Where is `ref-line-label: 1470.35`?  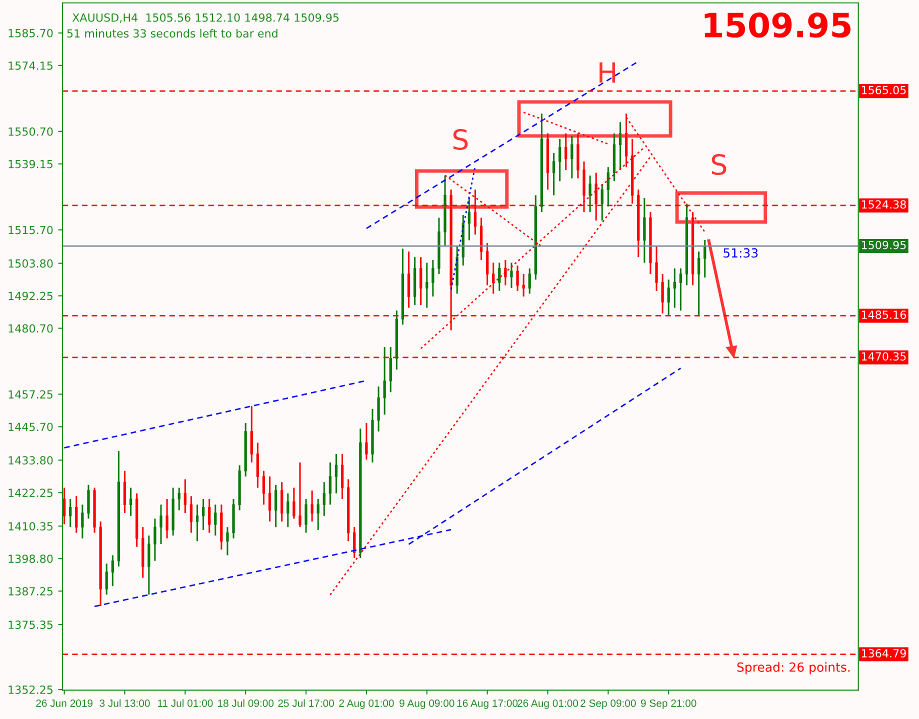
ref-line-label: 1470.35 is located at coordinates (884, 356).